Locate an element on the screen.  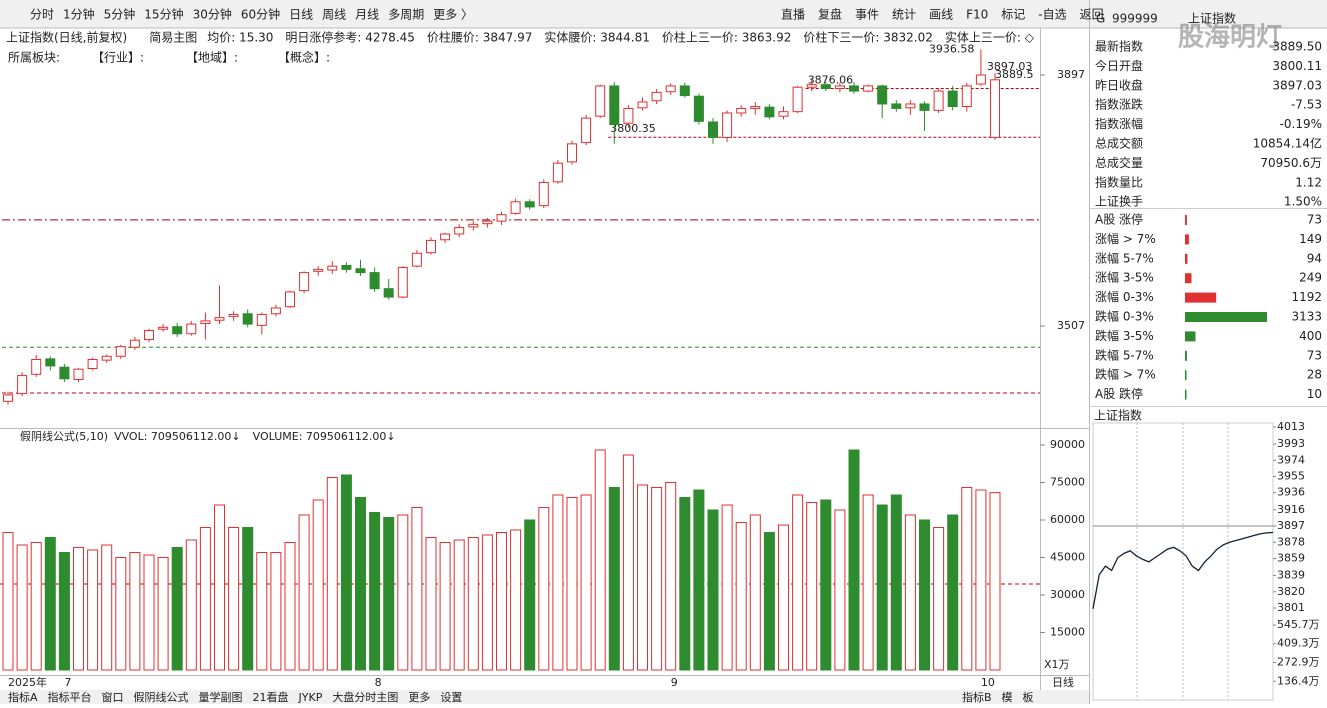
breadth-label: 涨幅 3-5% is located at coordinates (1124, 277).